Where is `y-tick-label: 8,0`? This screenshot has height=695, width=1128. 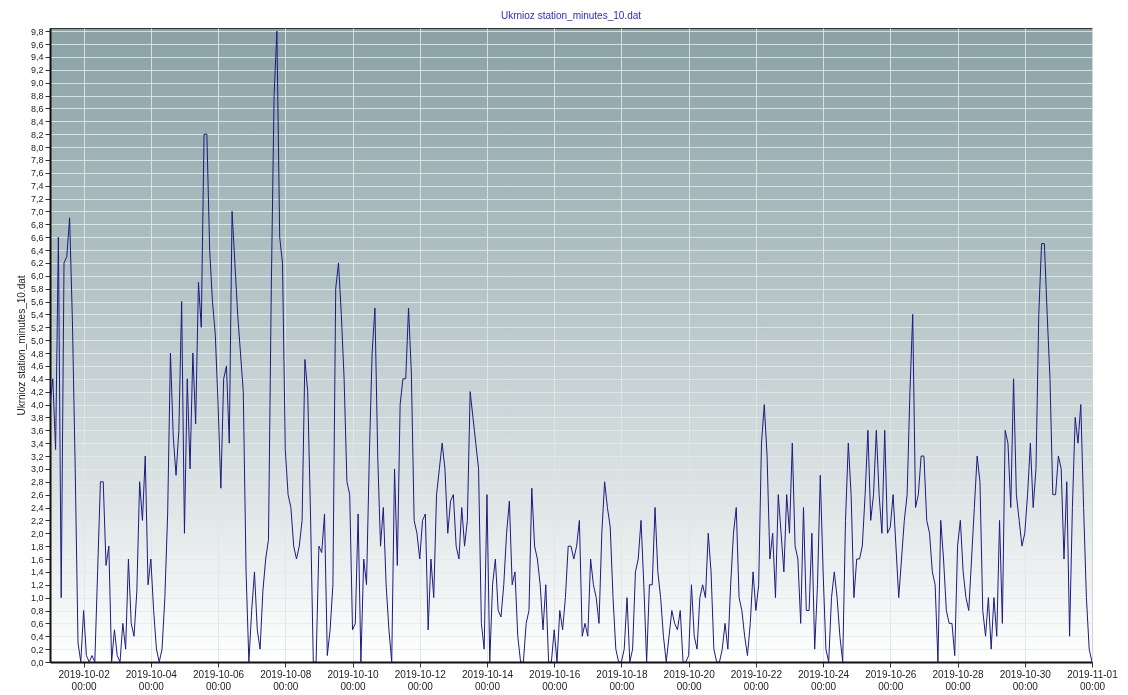
y-tick-label: 8,0 is located at coordinates (37, 147).